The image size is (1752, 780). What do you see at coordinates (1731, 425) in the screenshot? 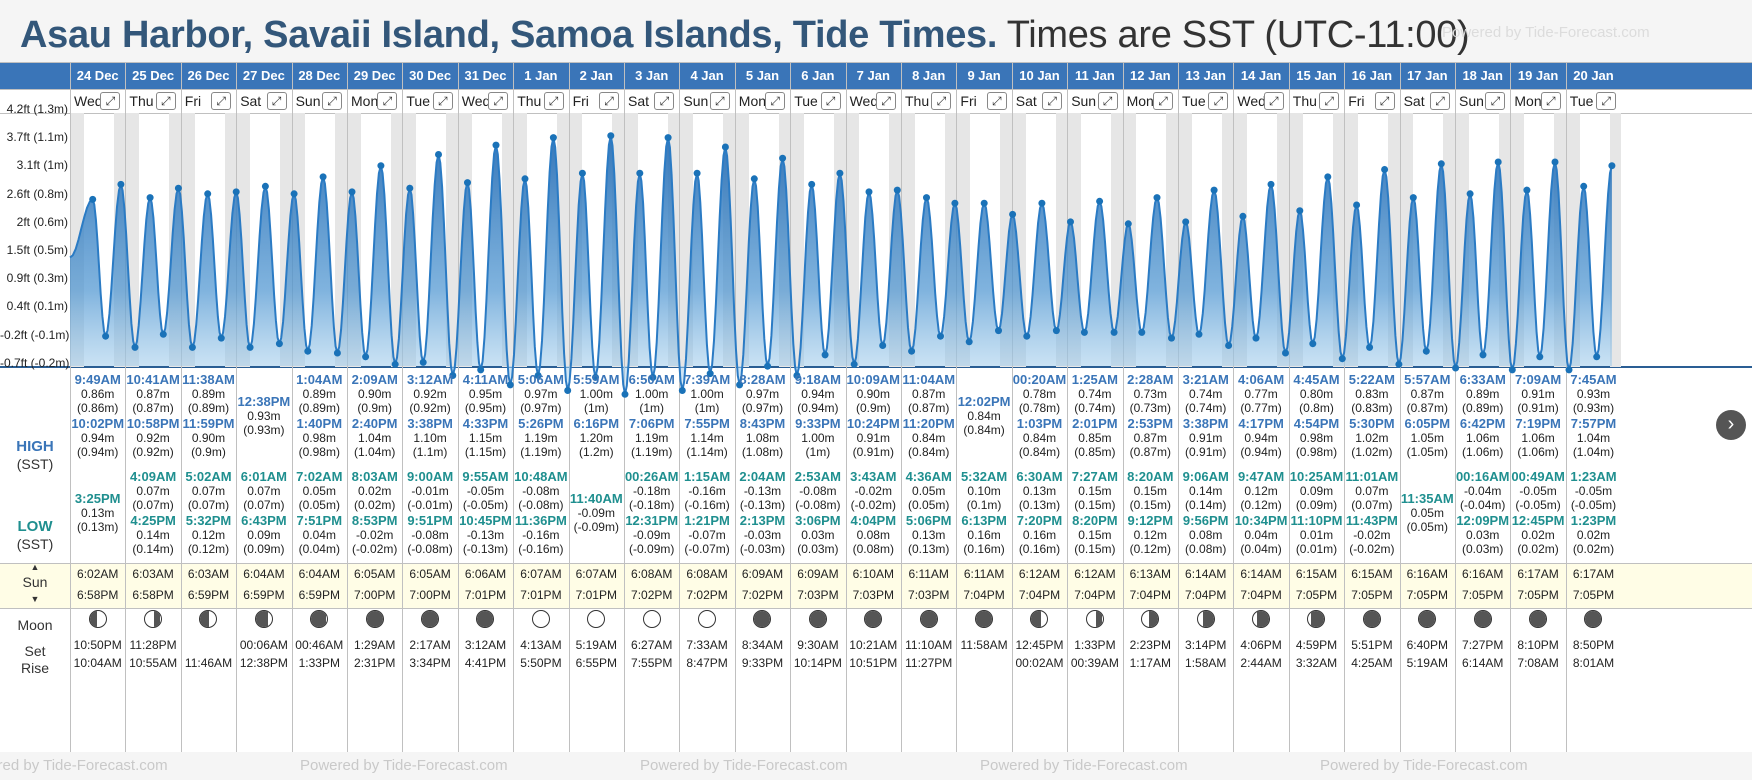
I see `next-arrow-button: ›` at bounding box center [1731, 425].